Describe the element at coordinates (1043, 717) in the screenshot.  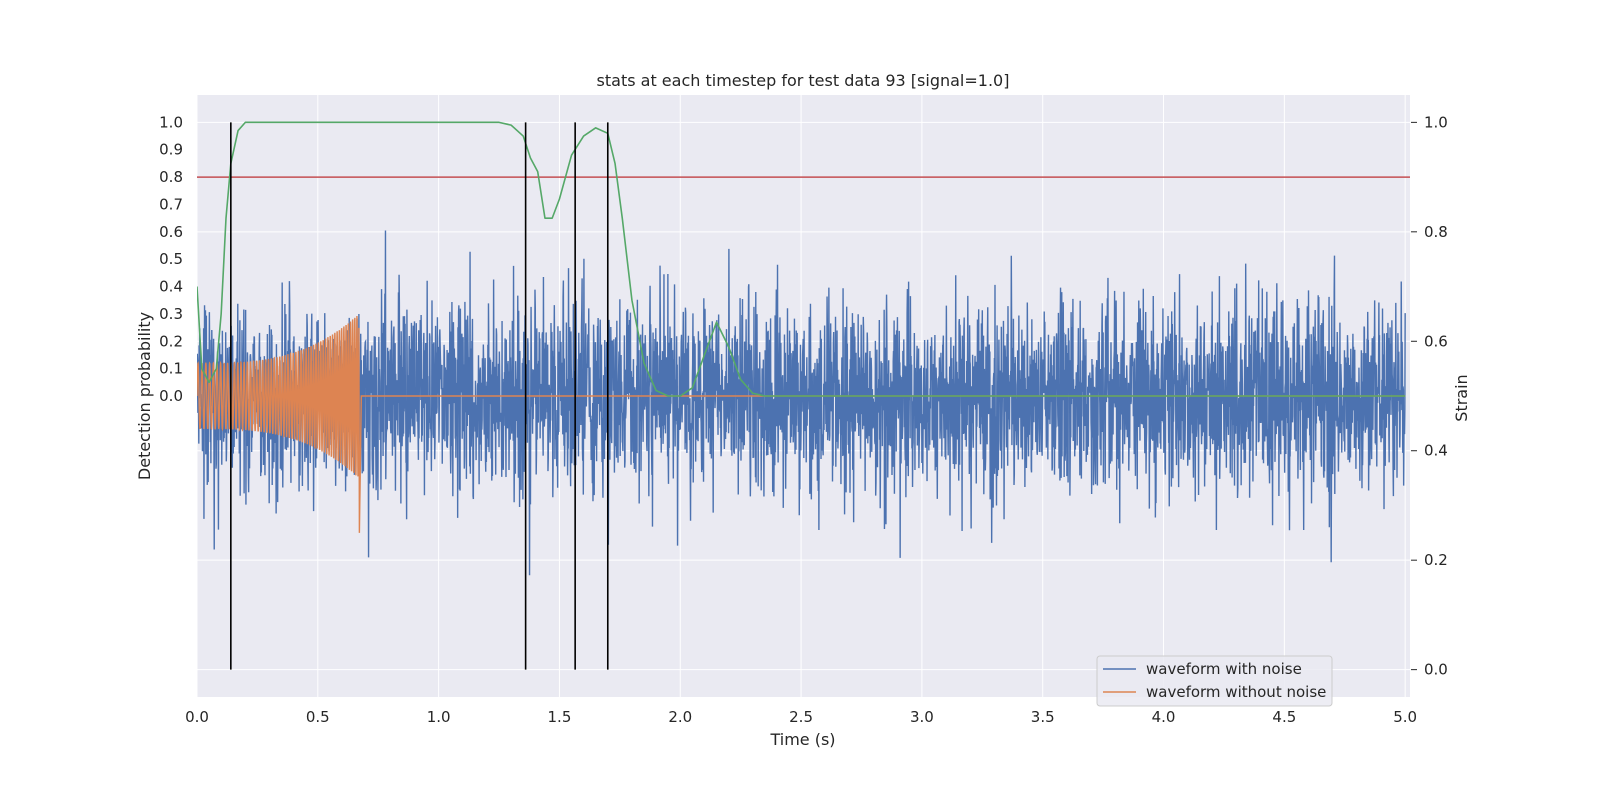
I see `x-tick-label: 3.5` at that location.